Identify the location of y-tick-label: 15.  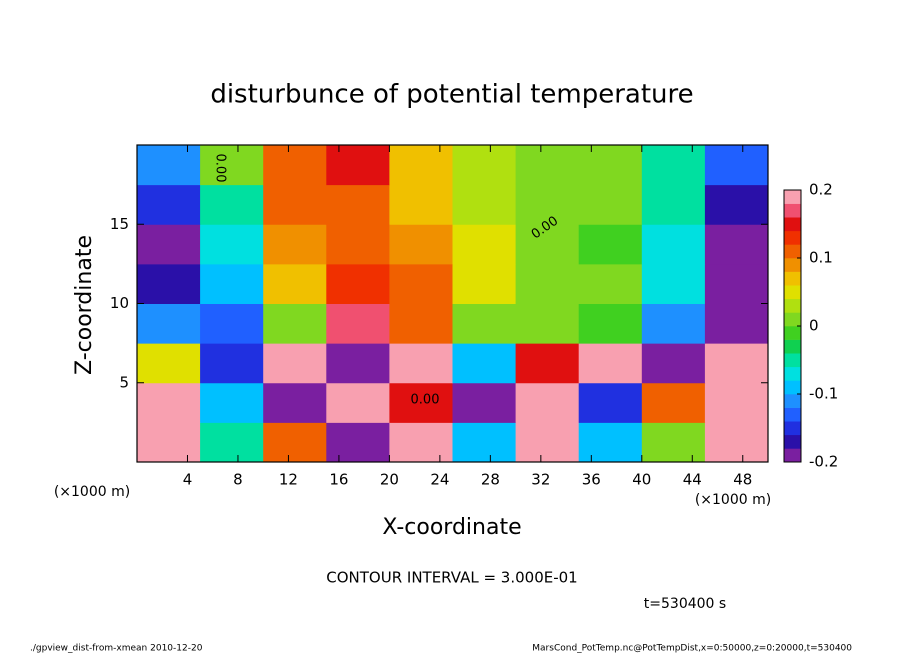
(119, 224).